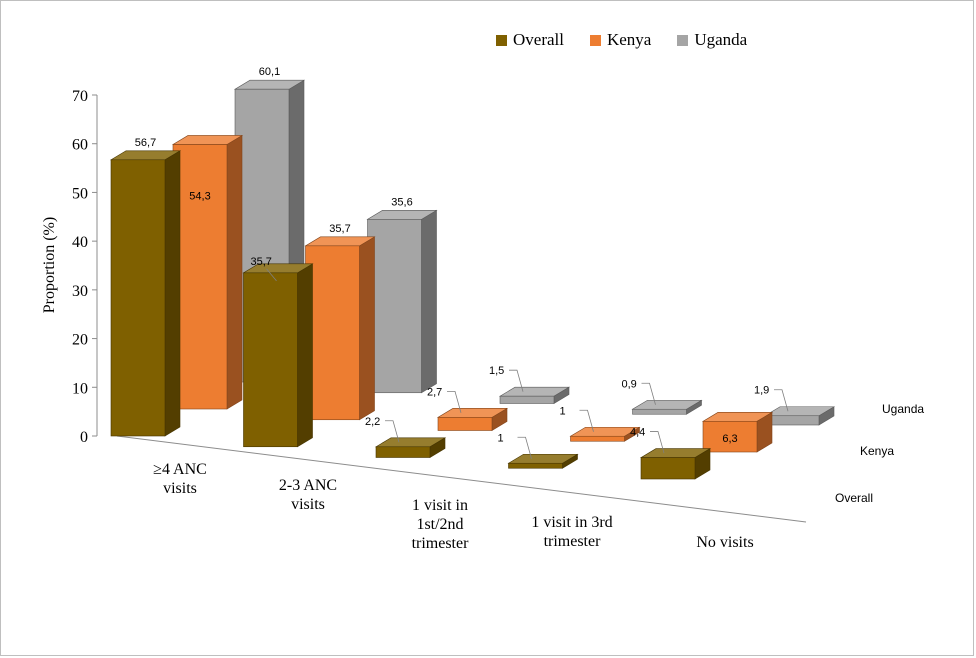  Describe the element at coordinates (80, 291) in the screenshot. I see `y-tick-label: 30` at that location.